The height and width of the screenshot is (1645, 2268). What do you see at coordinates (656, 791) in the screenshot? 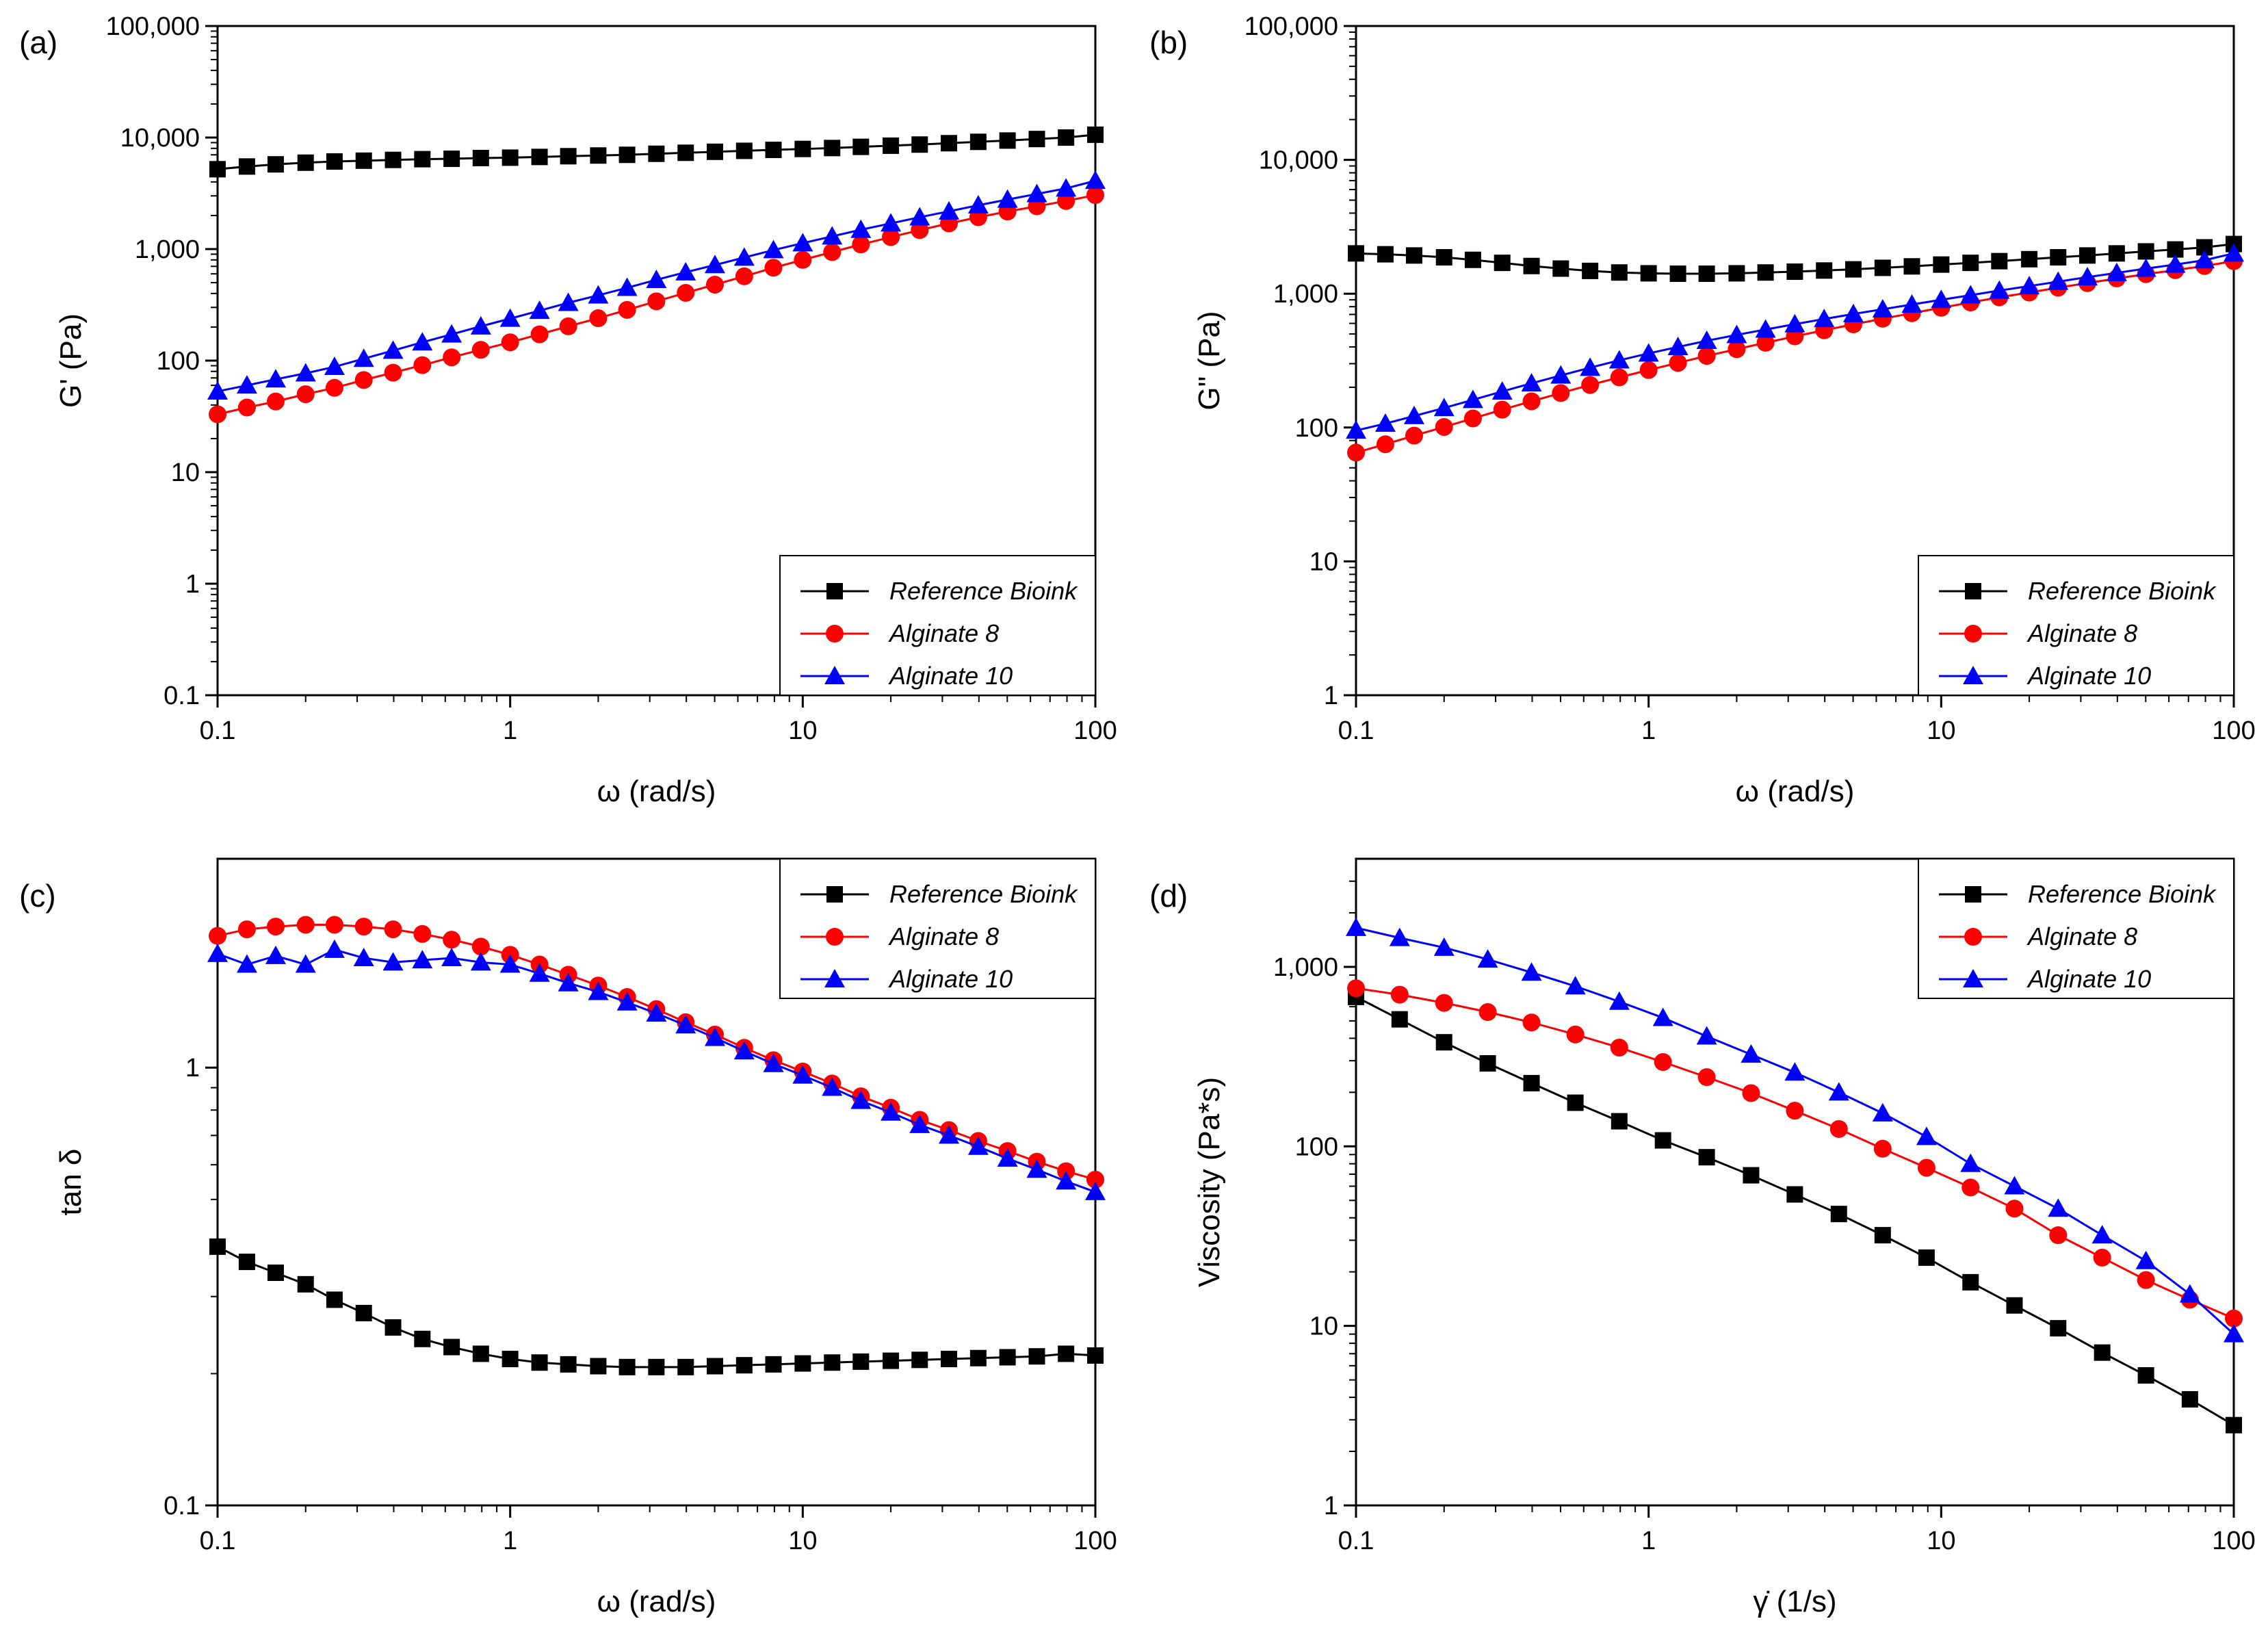
I see `x-axis-label: ω (rad/s)` at bounding box center [656, 791].